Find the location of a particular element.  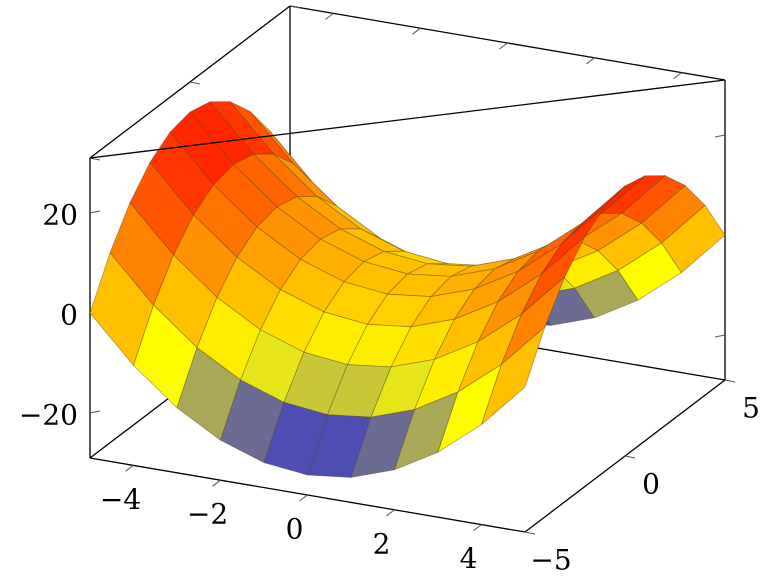

x-tick-label: −2 is located at coordinates (207, 514).